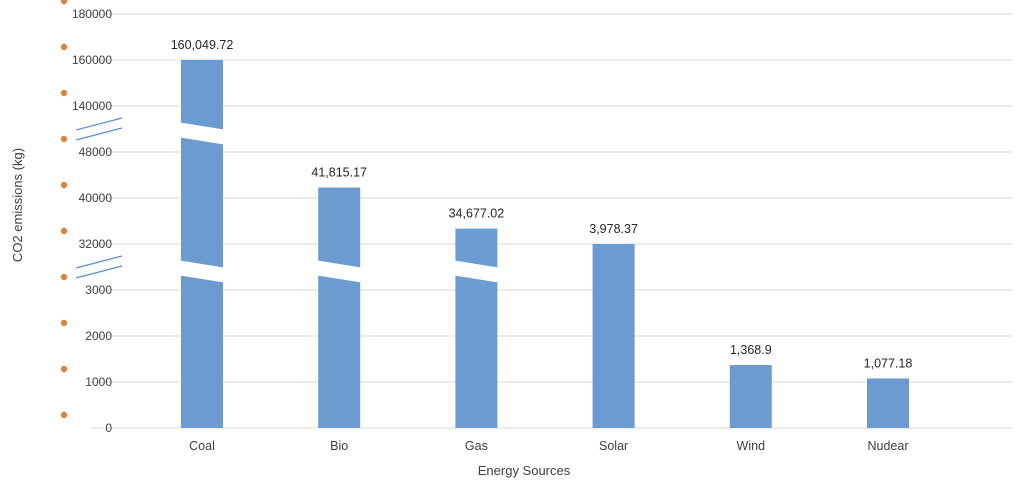 The image size is (1022, 482). Describe the element at coordinates (339, 446) in the screenshot. I see `category-label: Bio` at that location.